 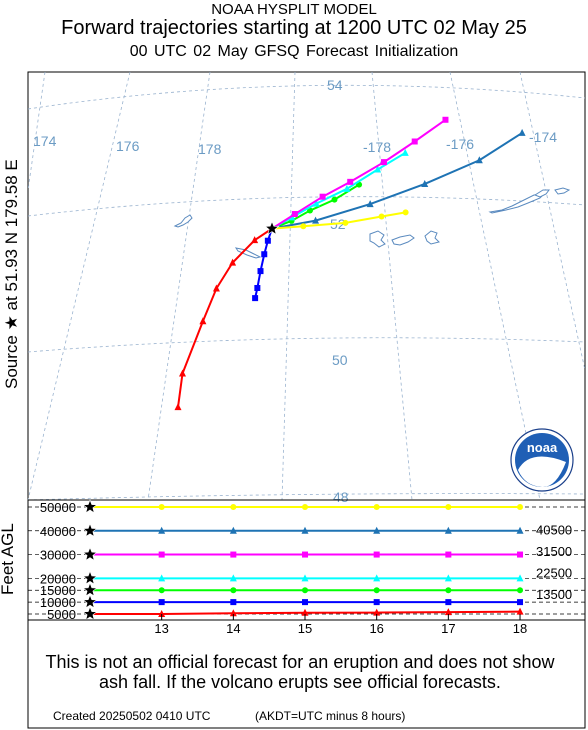 What do you see at coordinates (340, 625) in the screenshot?
I see `height-x-ticks: 13 14 15 16 17 18` at bounding box center [340, 625].